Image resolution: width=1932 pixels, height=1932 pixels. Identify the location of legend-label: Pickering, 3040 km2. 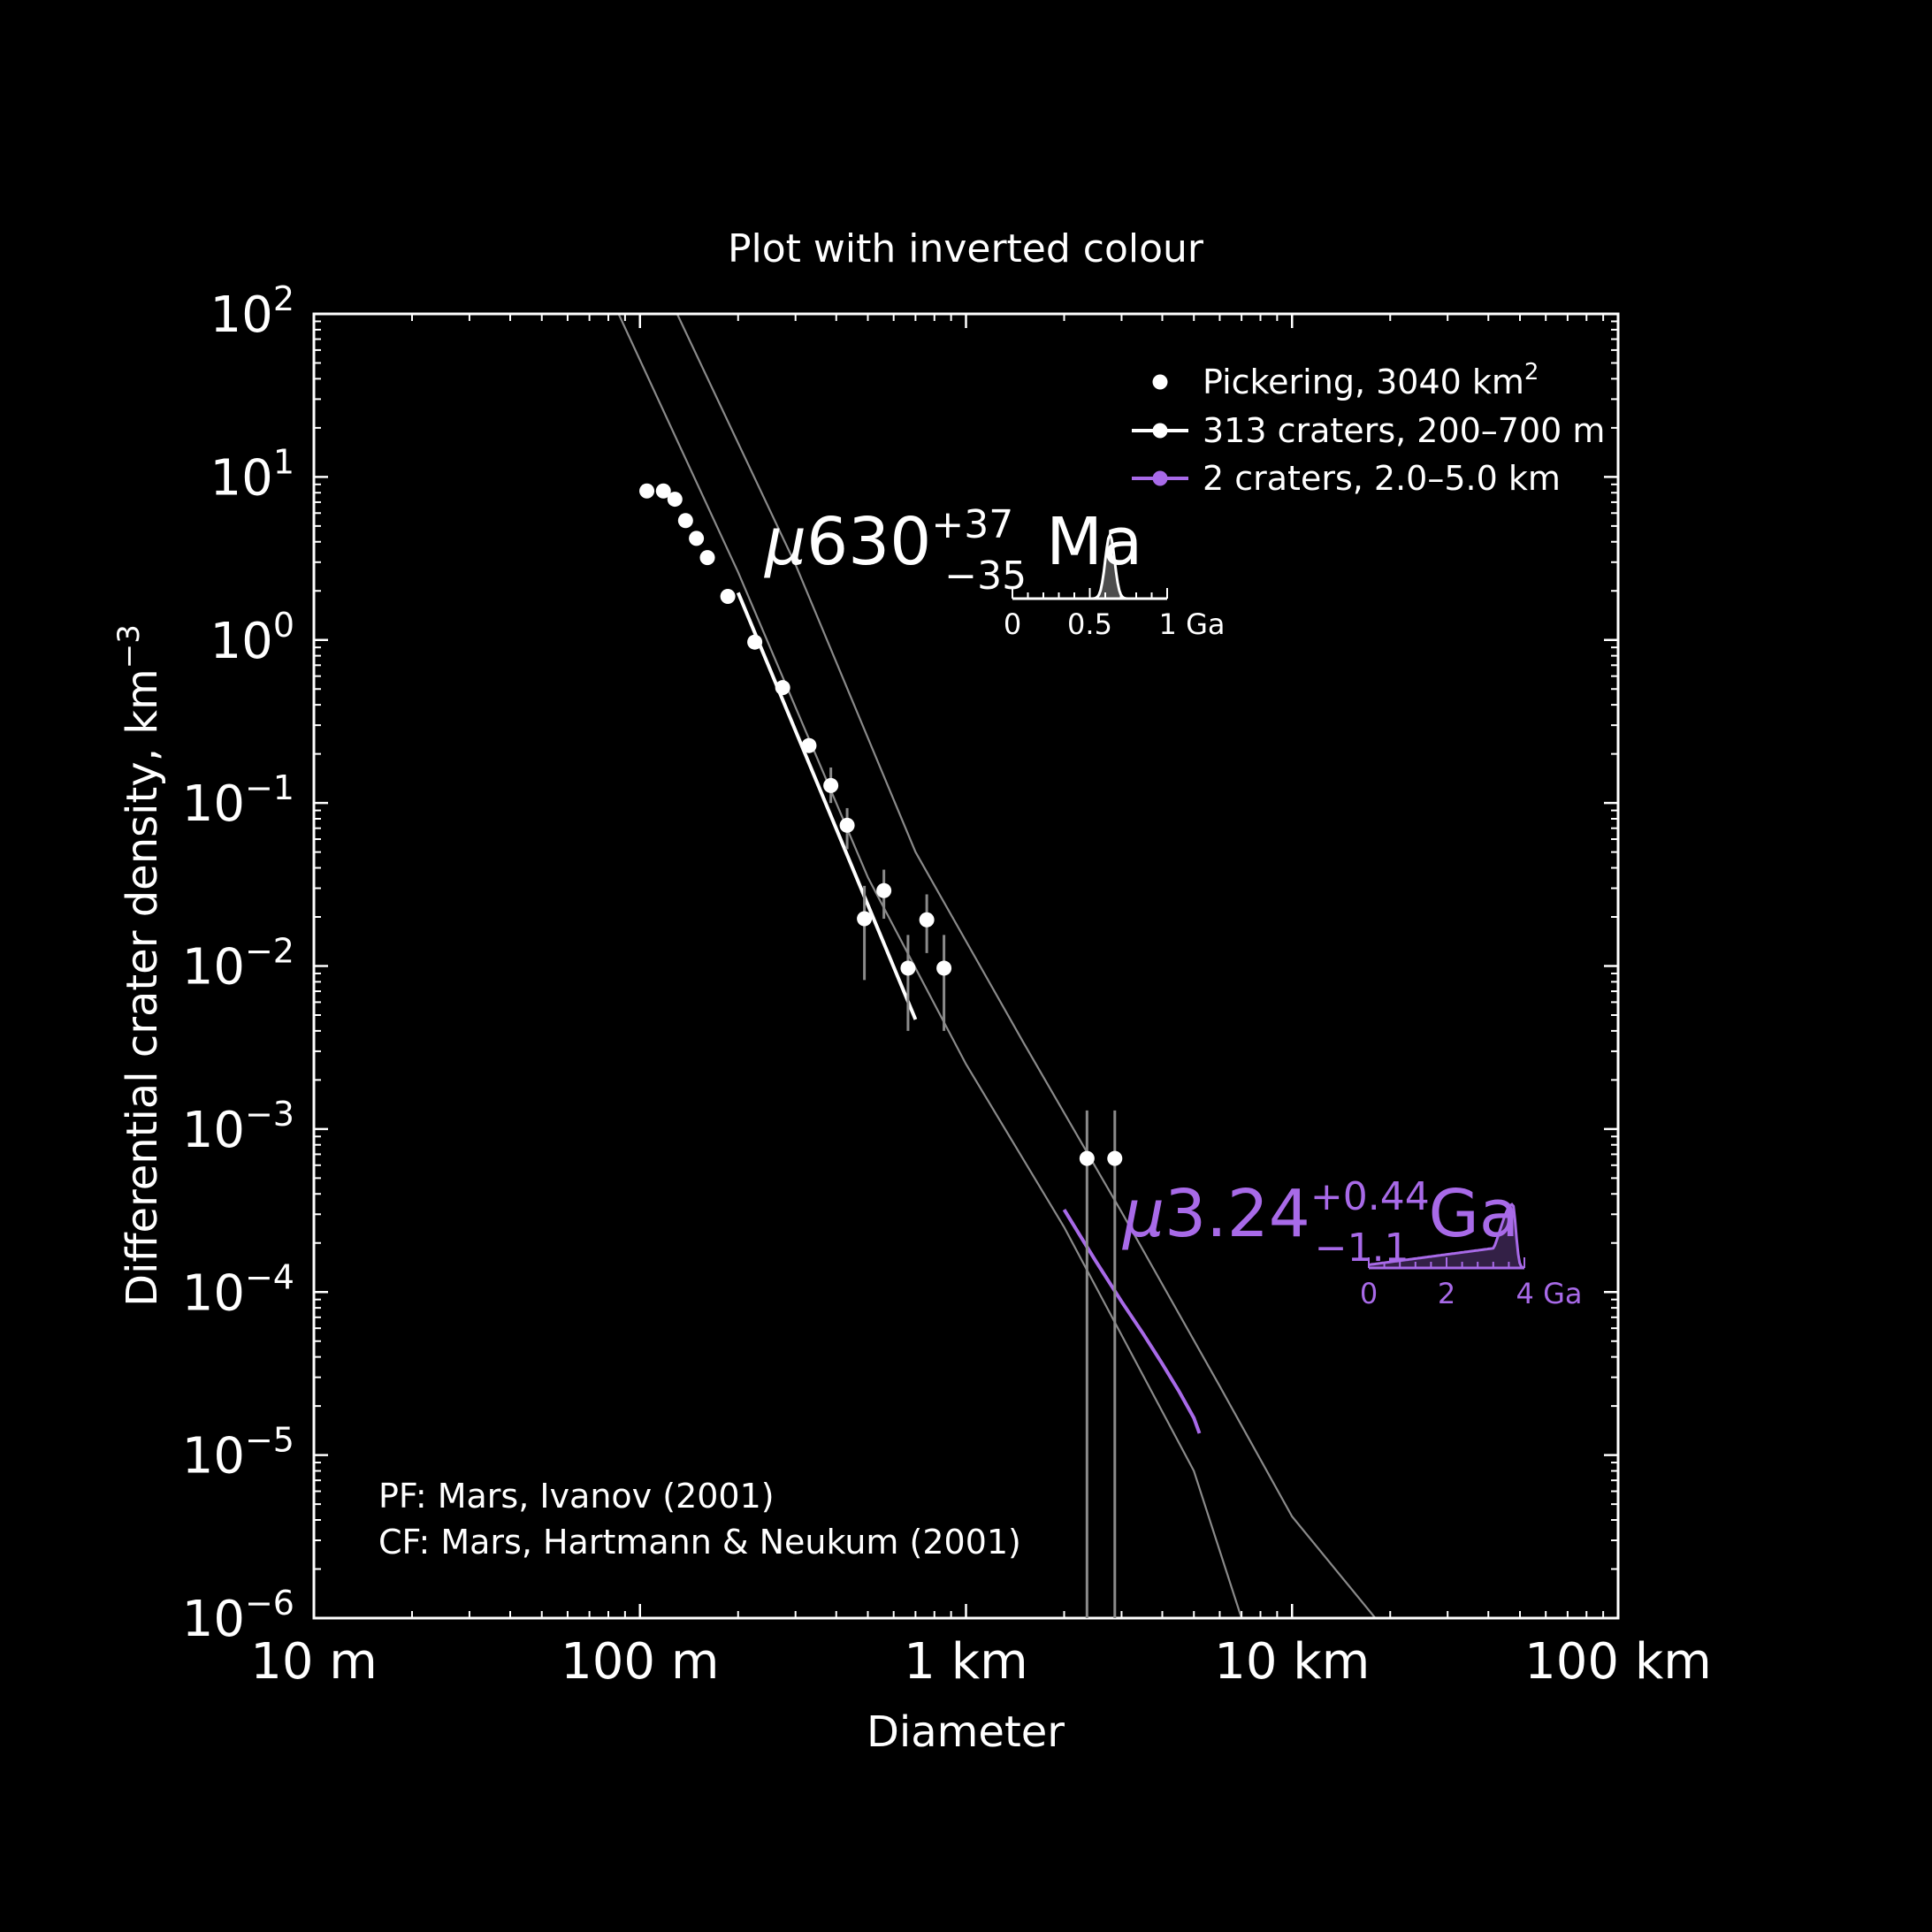
(1371, 380).